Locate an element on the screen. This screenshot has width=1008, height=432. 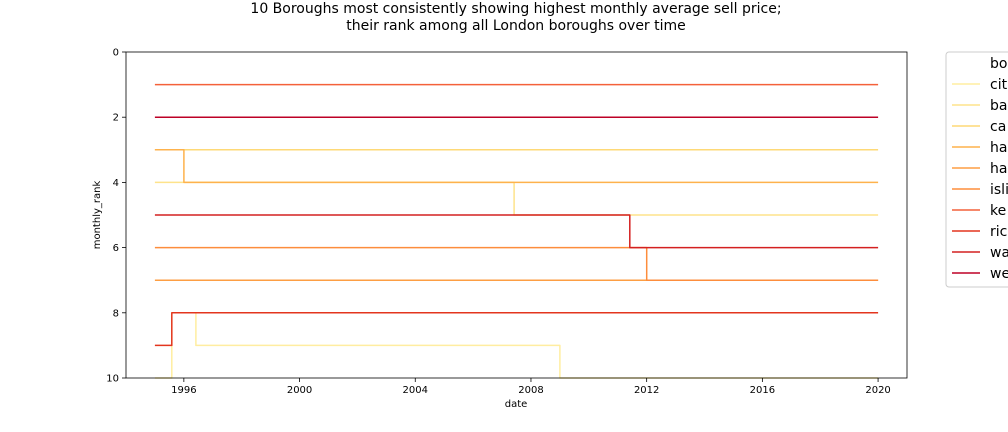
legend-label: ba is located at coordinates (998, 106).